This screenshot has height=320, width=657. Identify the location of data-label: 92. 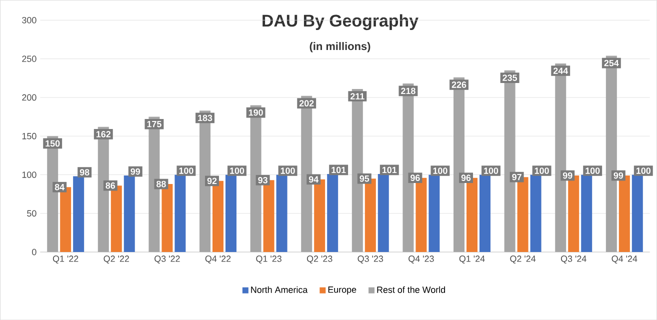
(212, 181).